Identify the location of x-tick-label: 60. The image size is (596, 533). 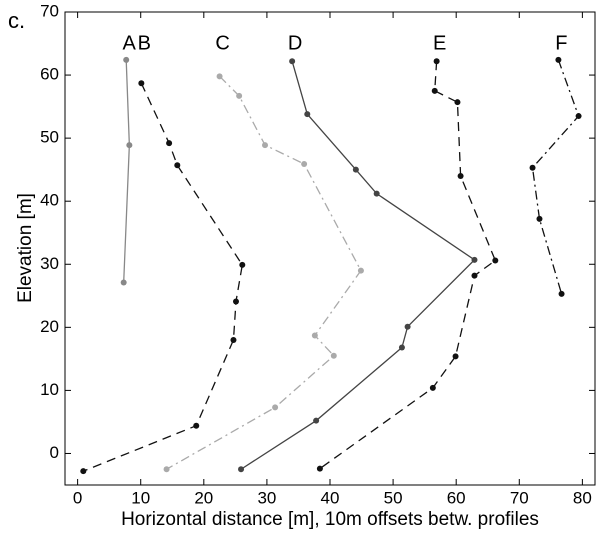
(456, 497).